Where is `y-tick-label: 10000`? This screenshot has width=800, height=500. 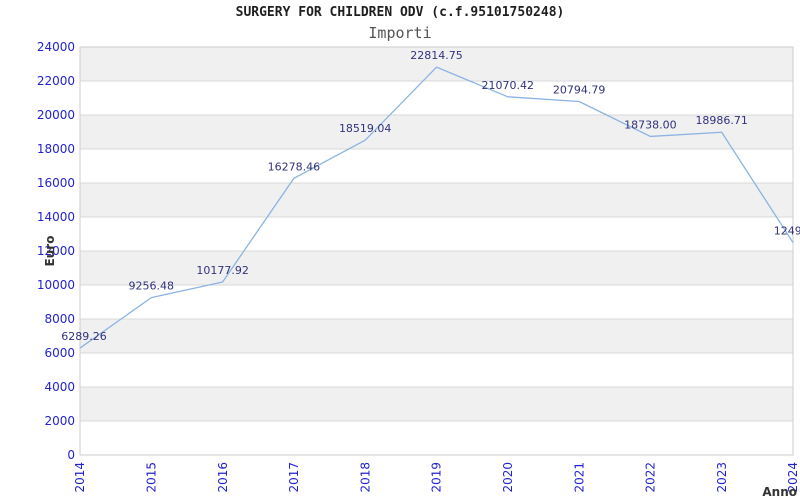 y-tick-label: 10000 is located at coordinates (56, 285).